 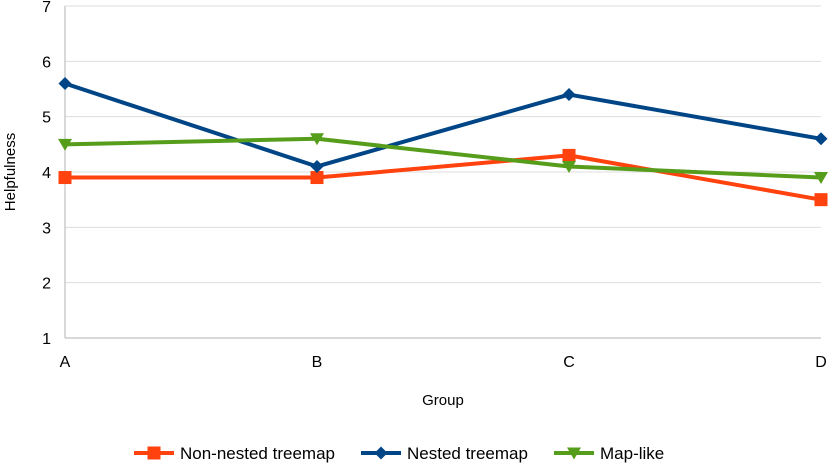 I want to click on y-tick-label: 4, so click(x=46, y=173).